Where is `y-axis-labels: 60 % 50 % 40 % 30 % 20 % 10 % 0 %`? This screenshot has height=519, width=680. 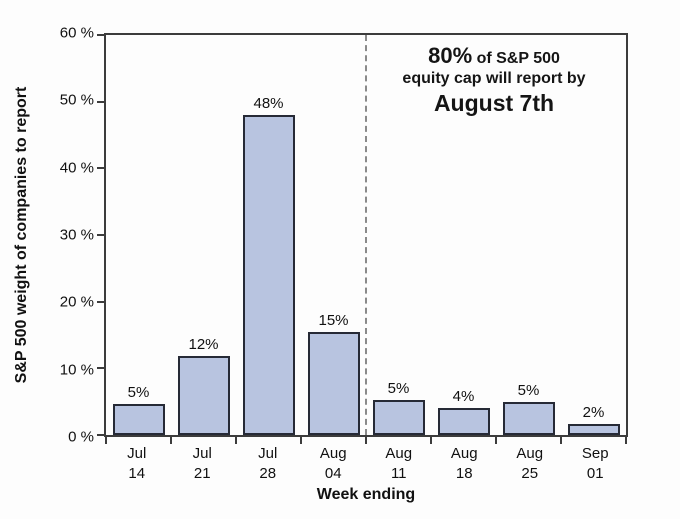 y-axis-labels: 60 % 50 % 40 % 30 % 20 % 10 % 0 % is located at coordinates (47, 235).